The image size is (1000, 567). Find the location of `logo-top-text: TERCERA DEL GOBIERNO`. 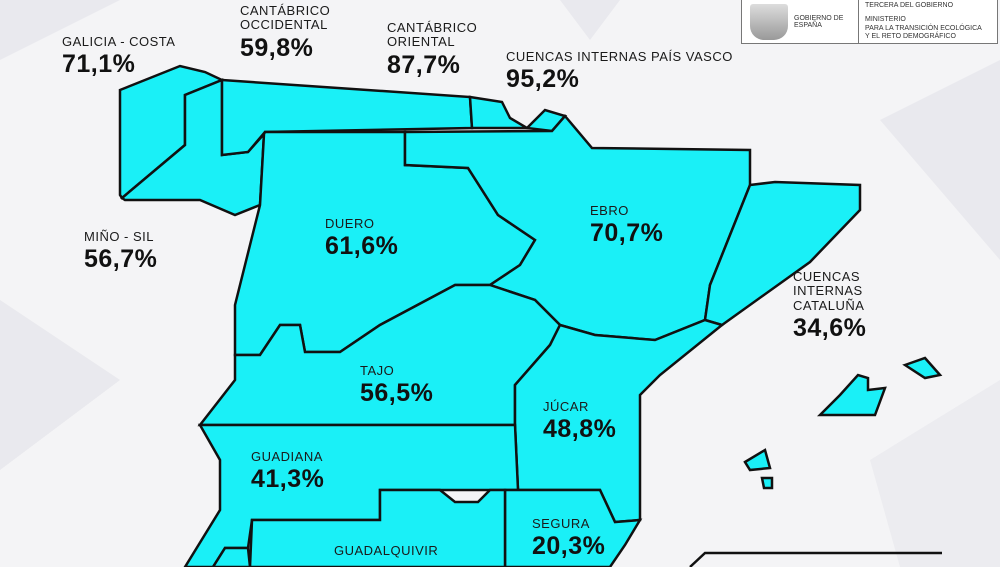

logo-top-text: TERCERA DEL GOBIERNO is located at coordinates (909, 5).